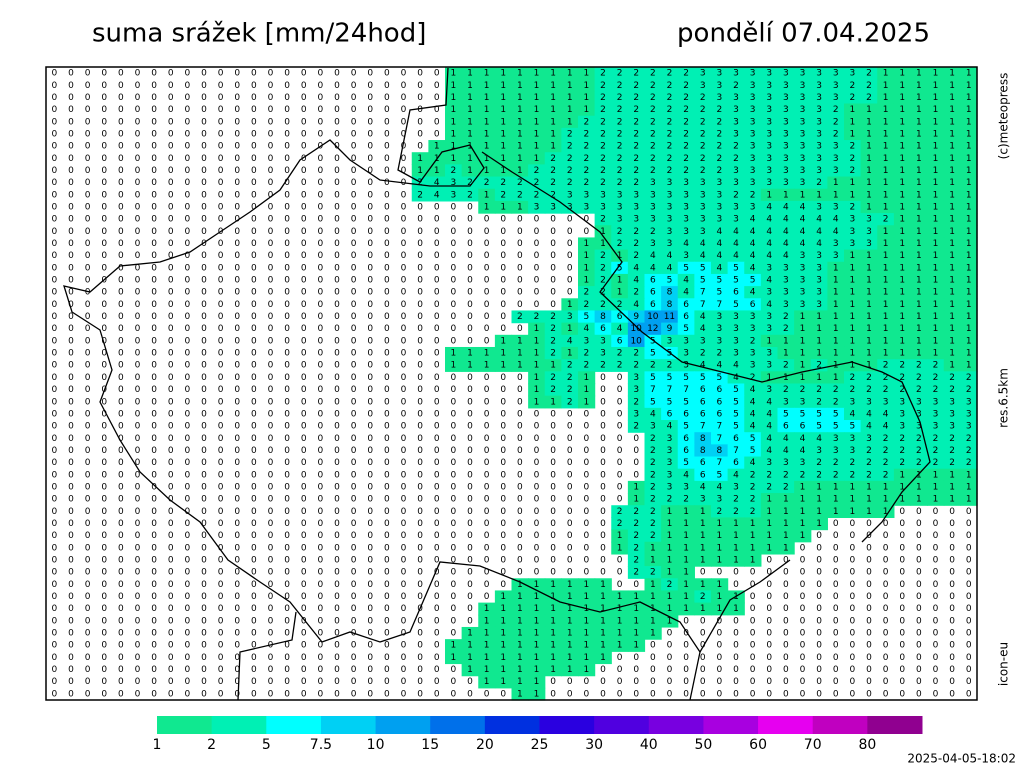 Image resolution: width=1024 pixels, height=768 pixels. Describe the element at coordinates (719, 427) in the screenshot. I see `cell-value: 7` at that location.